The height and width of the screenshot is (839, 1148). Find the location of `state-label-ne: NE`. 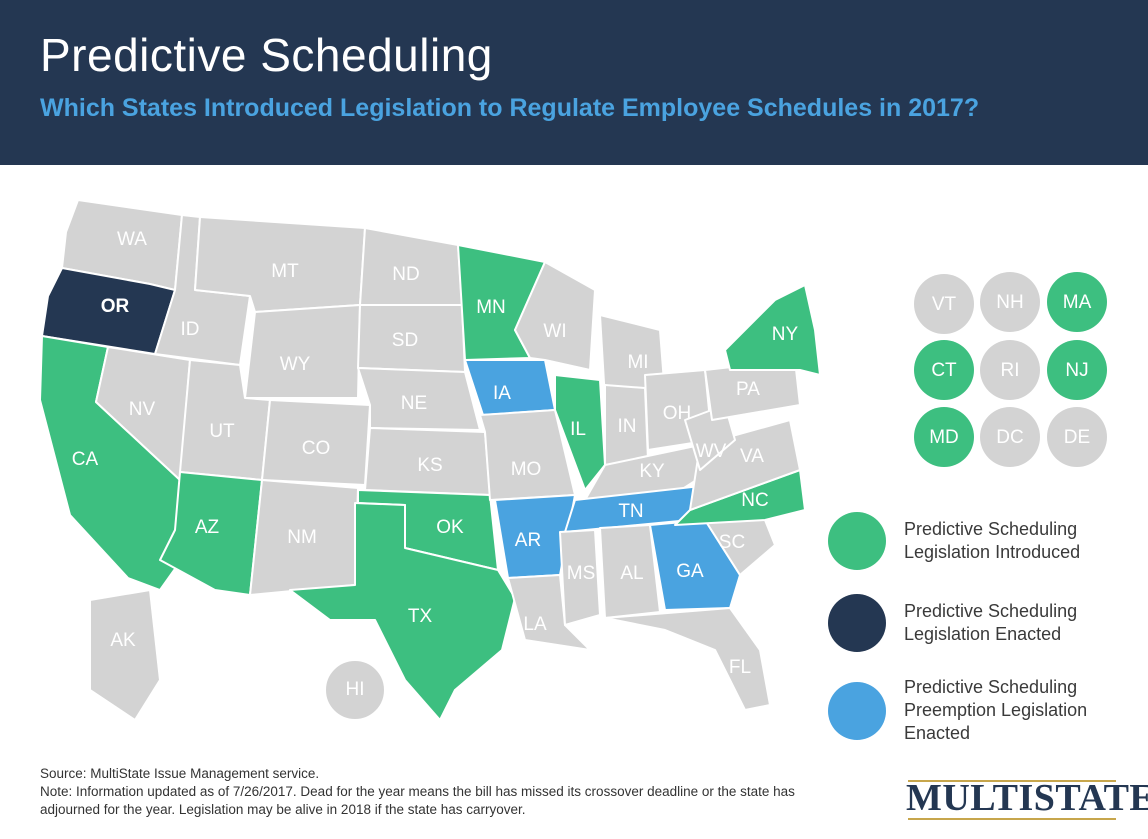

state-label-ne: NE is located at coordinates (414, 403).